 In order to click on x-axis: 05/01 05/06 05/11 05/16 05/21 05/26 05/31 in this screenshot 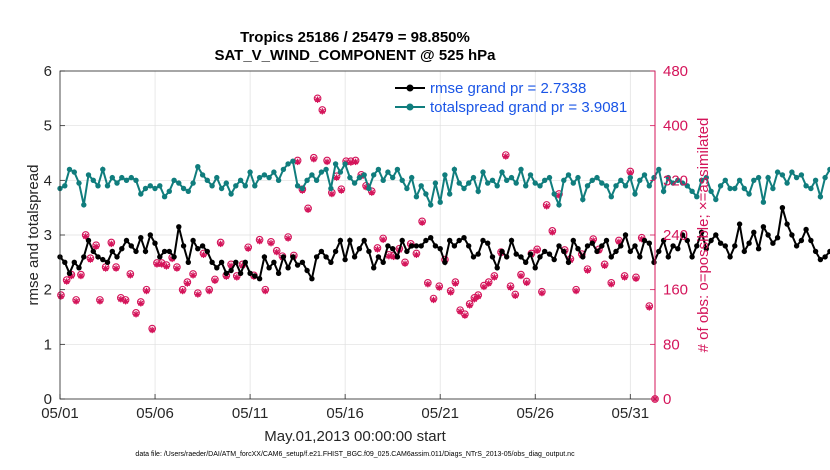, I will do `click(345, 408)`.